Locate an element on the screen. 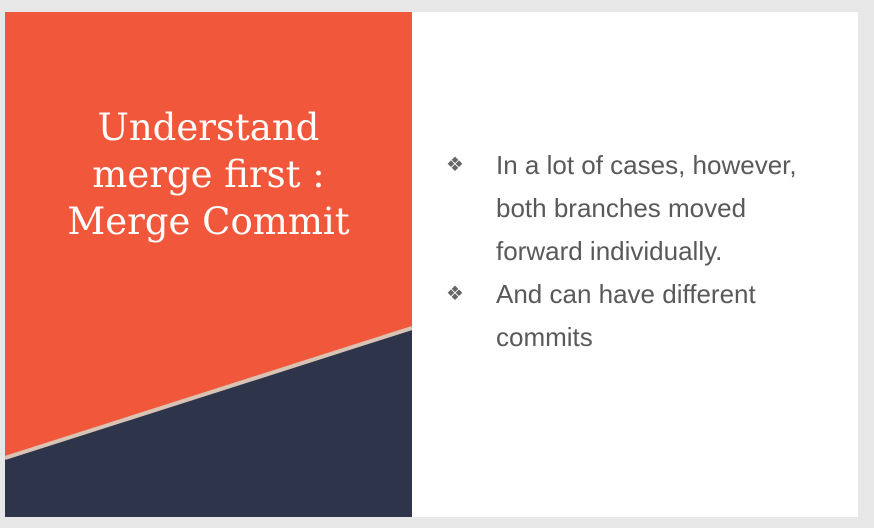 This screenshot has width=874, height=528. slide-title: Understand merge first : Merge Commit is located at coordinates (208, 174).